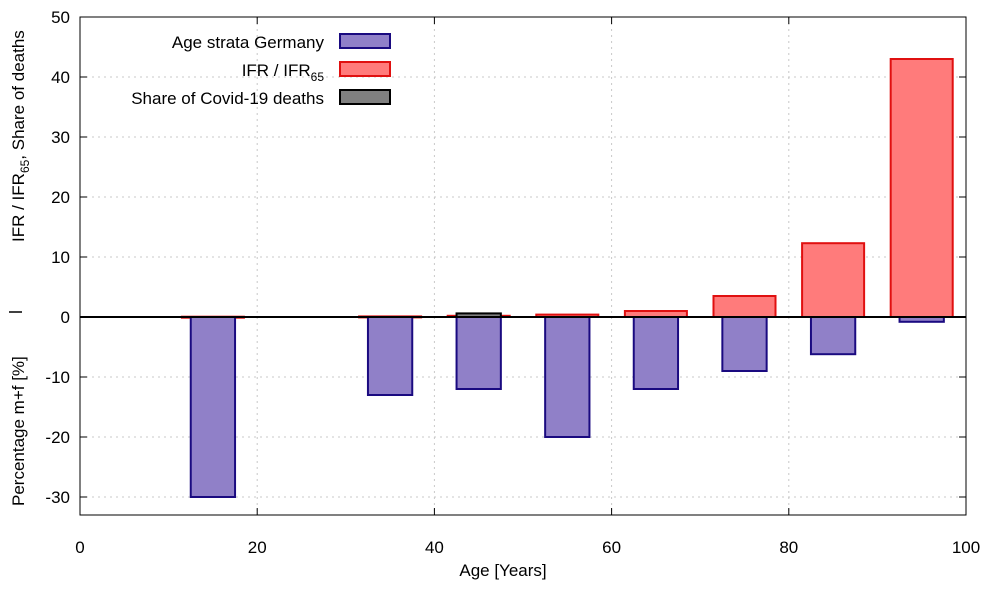  What do you see at coordinates (18, 431) in the screenshot?
I see `y-axis-label-lower: Percentage m+f [%]` at bounding box center [18, 431].